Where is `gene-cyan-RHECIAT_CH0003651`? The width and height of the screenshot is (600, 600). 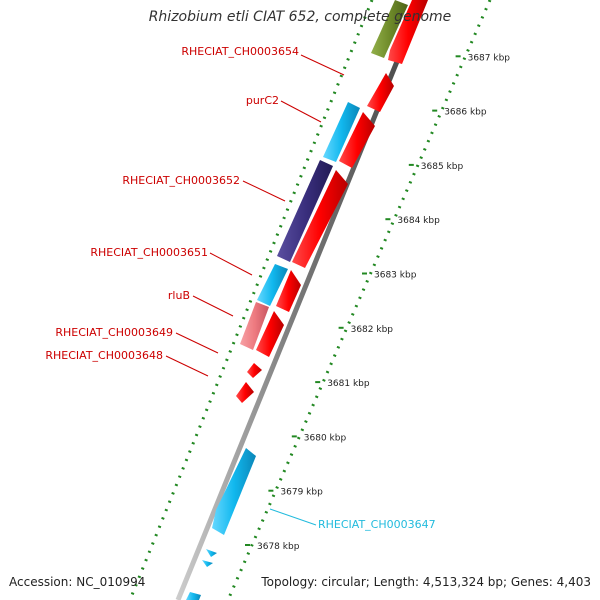
gene-cyan-RHECIAT_CH0003651 is located at coordinates (272, 285).